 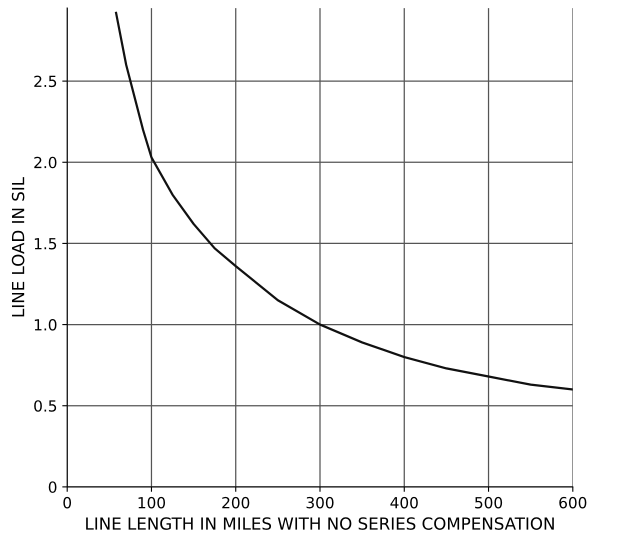 I want to click on y-tick-label: 1.0, so click(x=45, y=325).